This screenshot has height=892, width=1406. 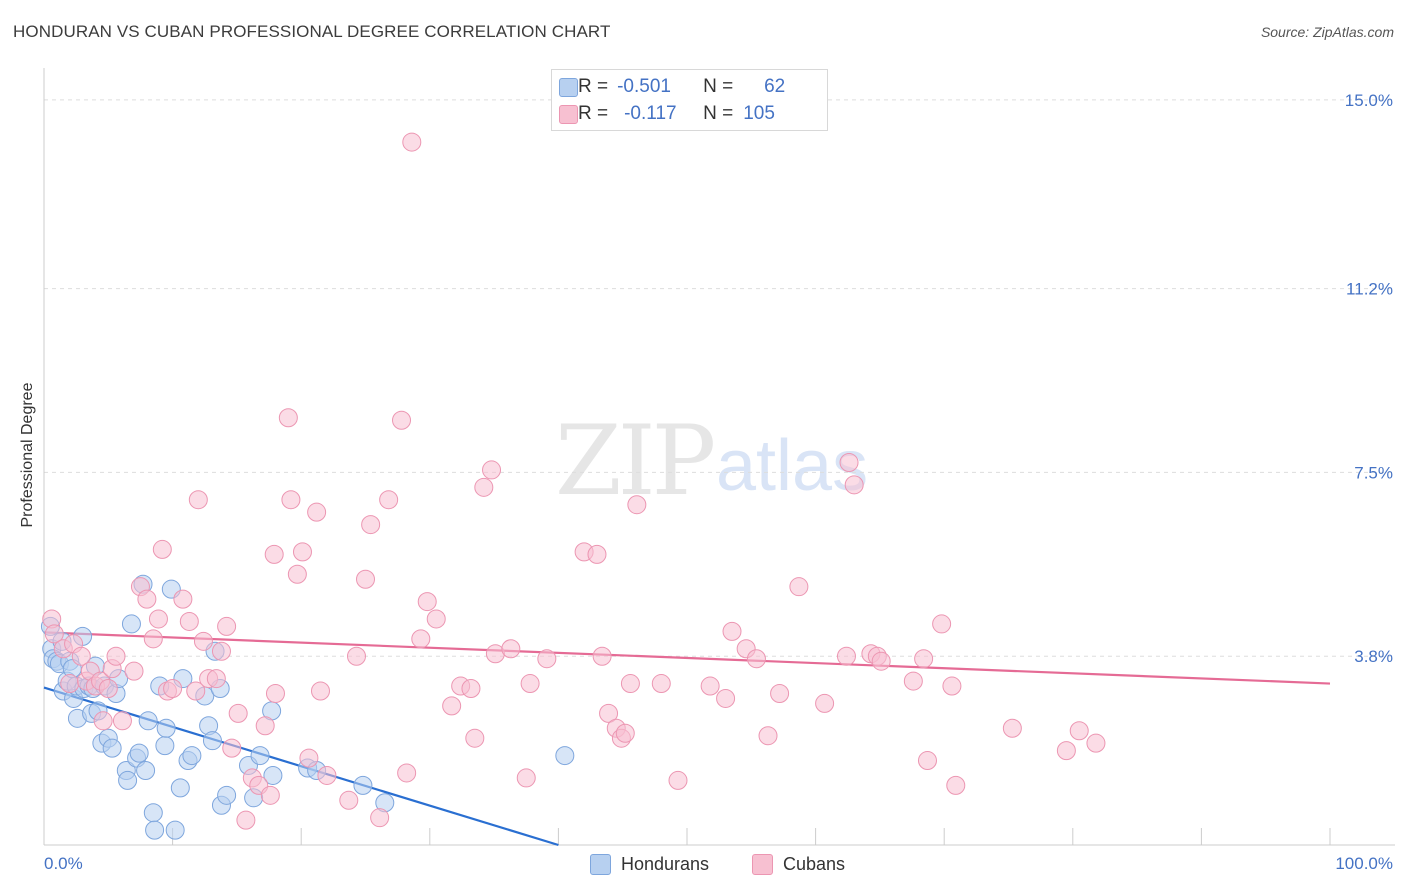 What do you see at coordinates (1373, 472) in the screenshot?
I see `y-tick-label: 7.5%` at bounding box center [1373, 472].